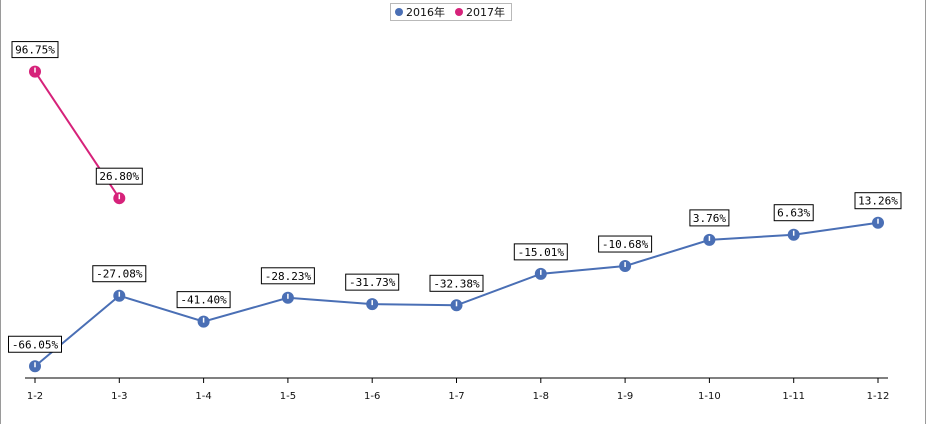 This screenshot has height=424, width=927. What do you see at coordinates (0, 212) in the screenshot?
I see `chart-left-border` at bounding box center [0, 212].